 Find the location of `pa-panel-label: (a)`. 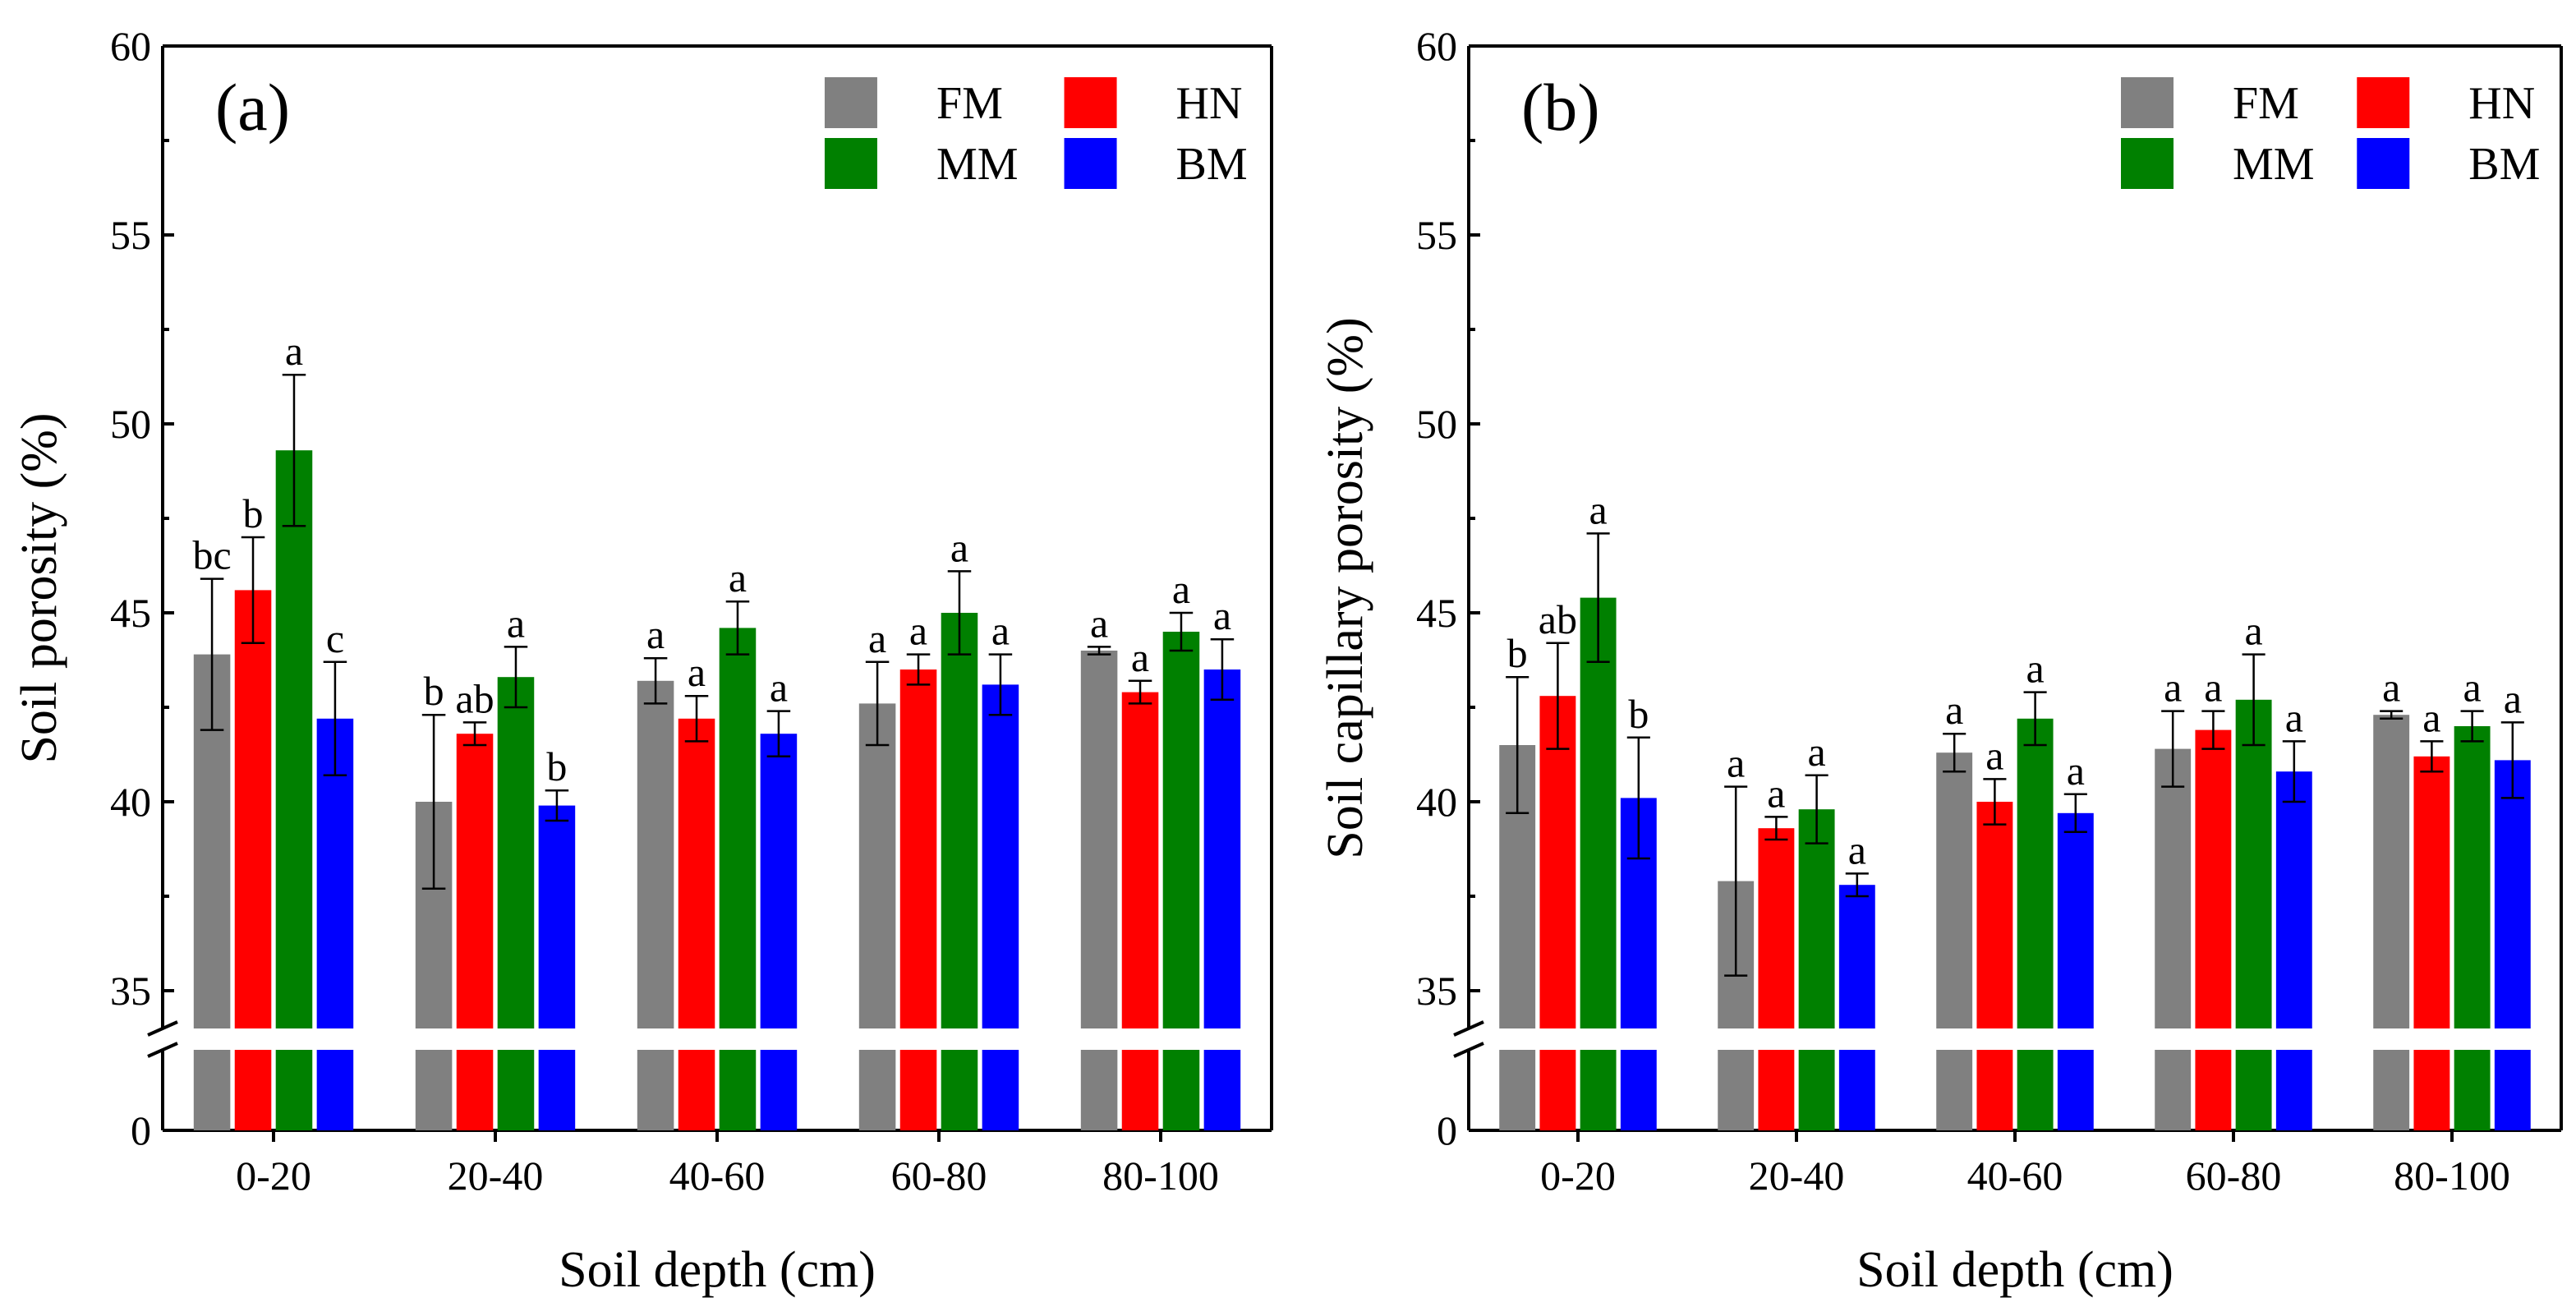

pa-panel-label: (a) is located at coordinates (253, 107).